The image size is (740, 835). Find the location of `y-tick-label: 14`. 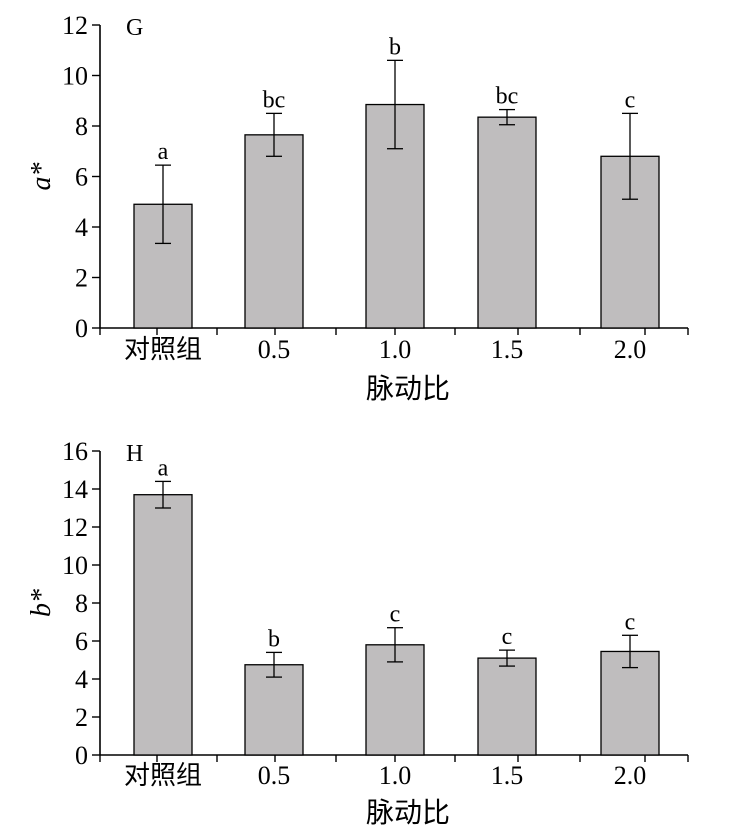

y-tick-label: 14 is located at coordinates (75, 489).